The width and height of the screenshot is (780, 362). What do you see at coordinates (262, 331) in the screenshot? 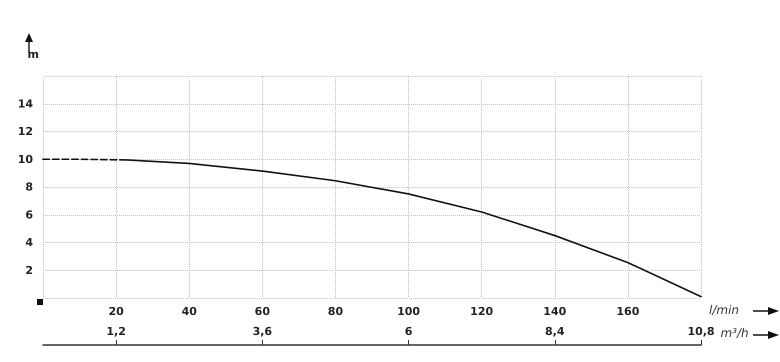
I see `x2-tick-label: 3,6` at bounding box center [262, 331].